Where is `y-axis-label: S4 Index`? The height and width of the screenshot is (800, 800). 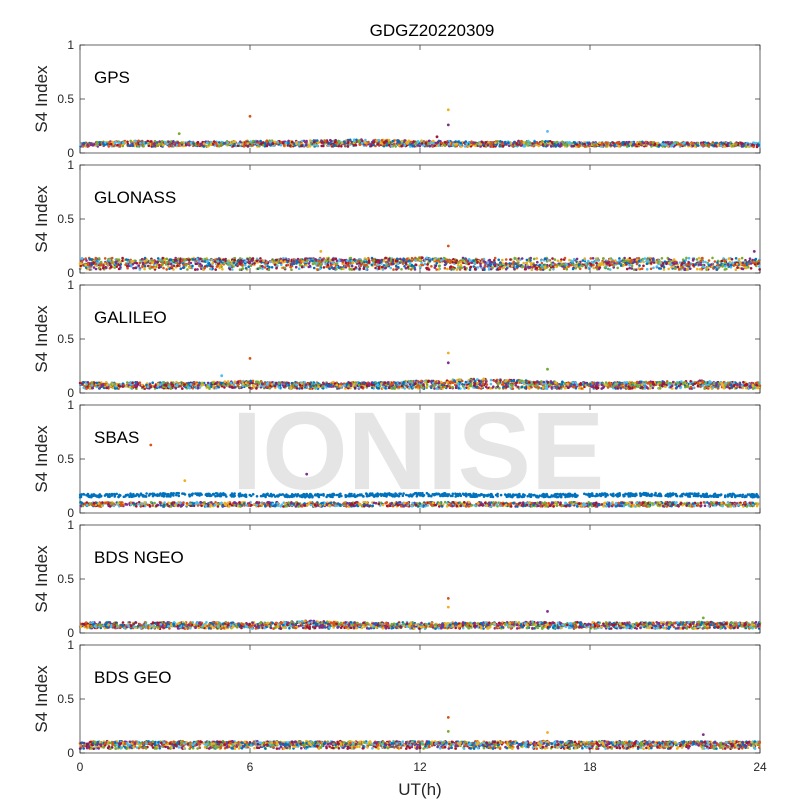
y-axis-label: S4 Index is located at coordinates (41, 99).